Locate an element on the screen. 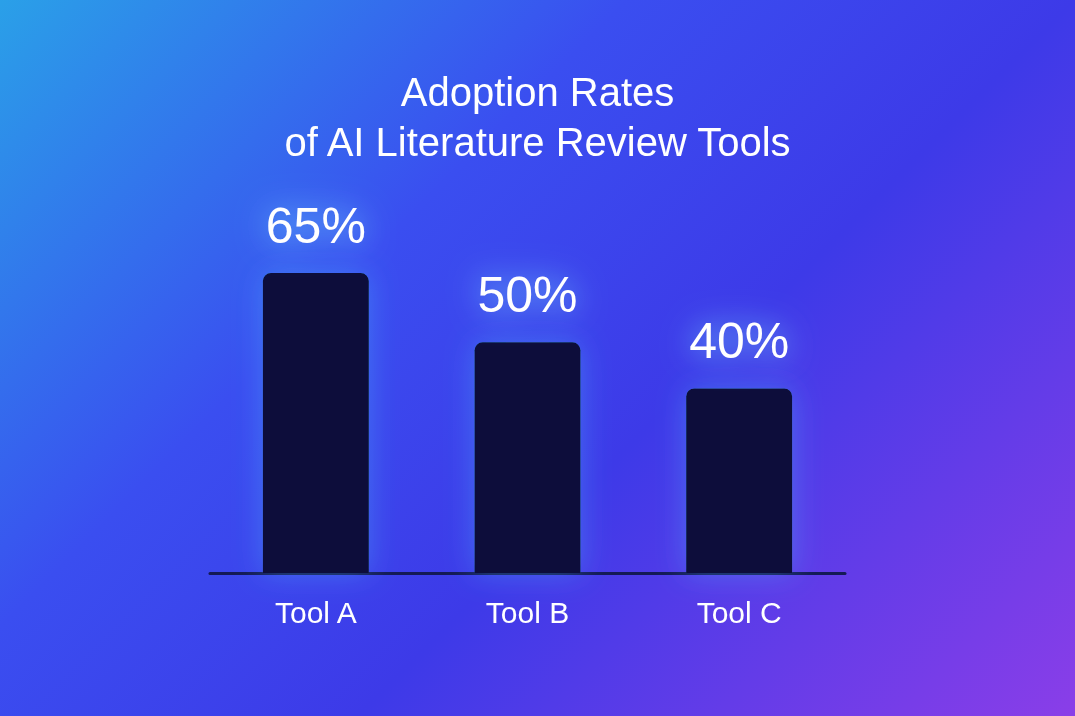  x-tick-label: Tool A is located at coordinates (315, 612).